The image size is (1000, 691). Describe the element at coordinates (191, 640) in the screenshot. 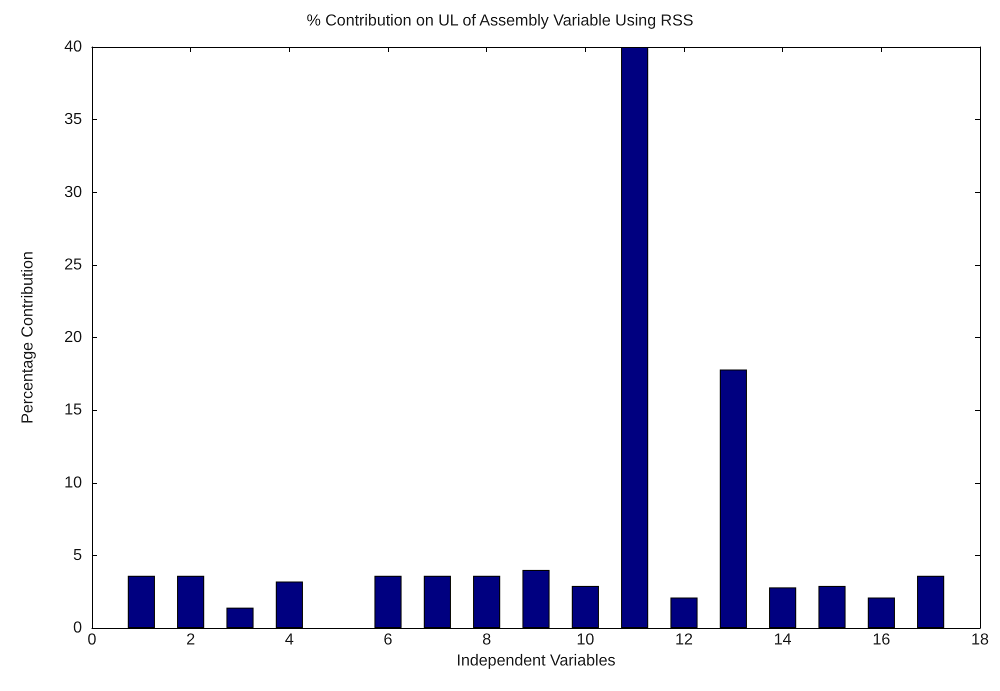

I see `x-tick-label: 2` at that location.